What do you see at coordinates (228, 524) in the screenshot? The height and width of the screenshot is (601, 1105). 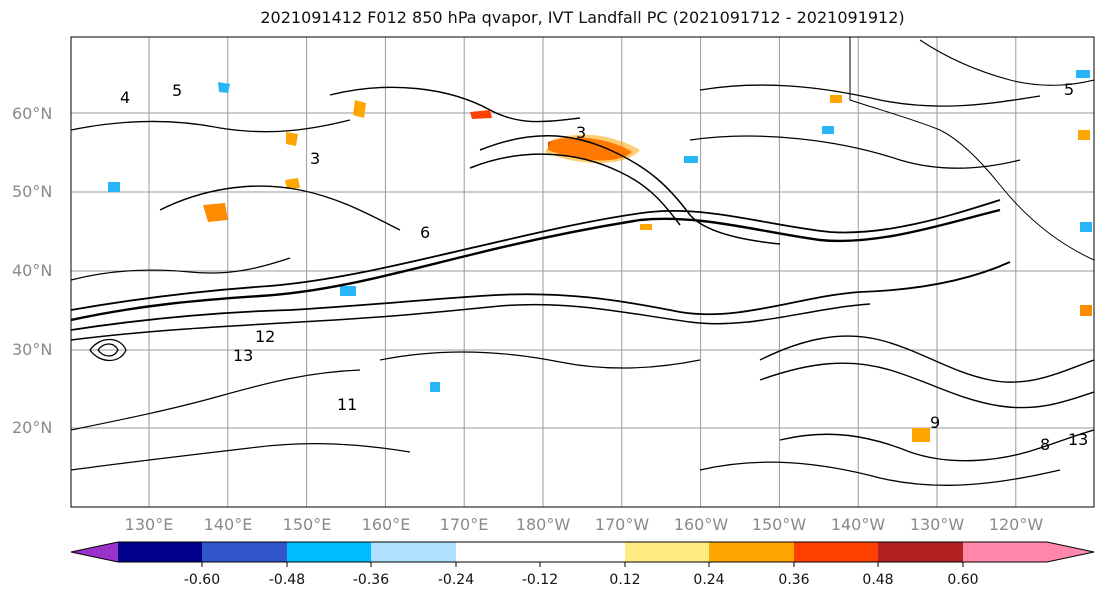 I see `lon-label-140e: 140°E` at bounding box center [228, 524].